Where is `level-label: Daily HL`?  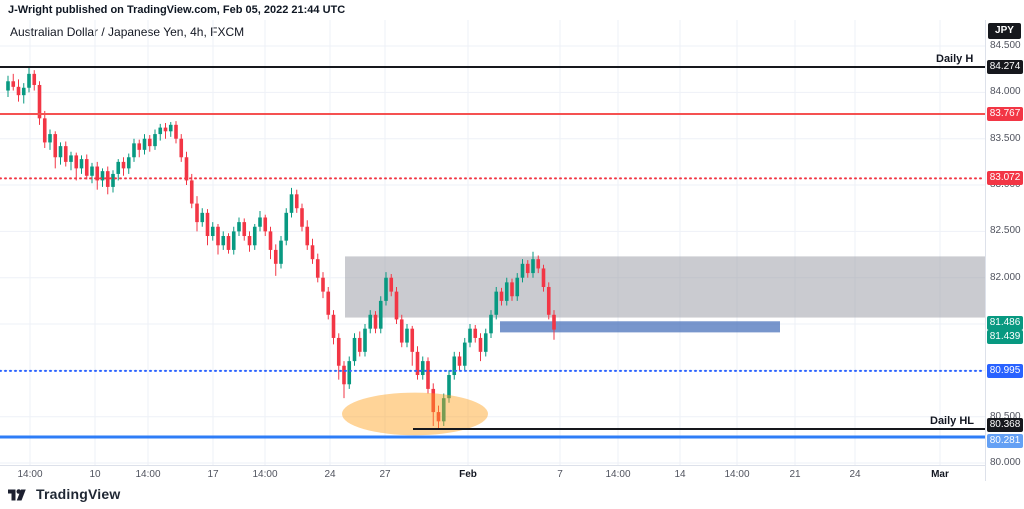 level-label: Daily HL is located at coordinates (952, 421).